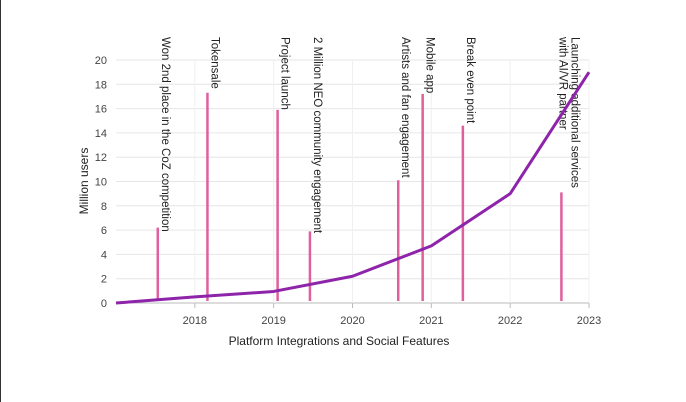  Describe the element at coordinates (101, 85) in the screenshot. I see `y-tick-label: 18` at that location.